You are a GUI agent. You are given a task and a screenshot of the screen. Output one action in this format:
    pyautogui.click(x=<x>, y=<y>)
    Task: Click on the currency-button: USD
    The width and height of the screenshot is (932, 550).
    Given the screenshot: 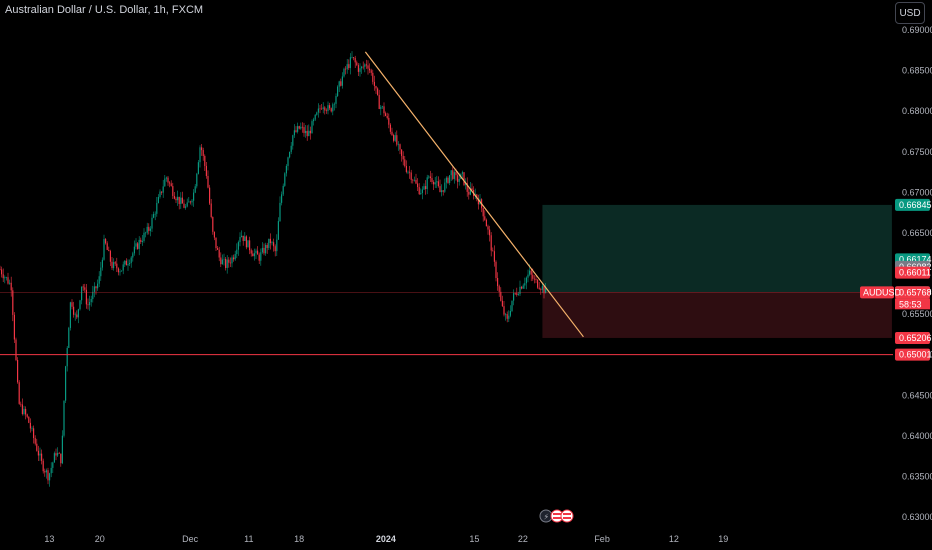 What is the action you would take?
    pyautogui.click(x=910, y=13)
    